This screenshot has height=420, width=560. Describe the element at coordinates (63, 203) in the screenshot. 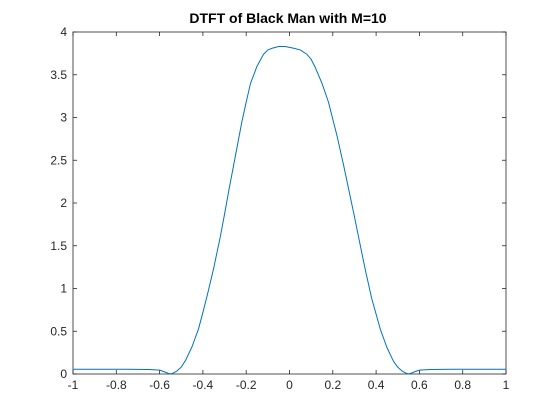

I see `y-tick-label: 2` at that location.